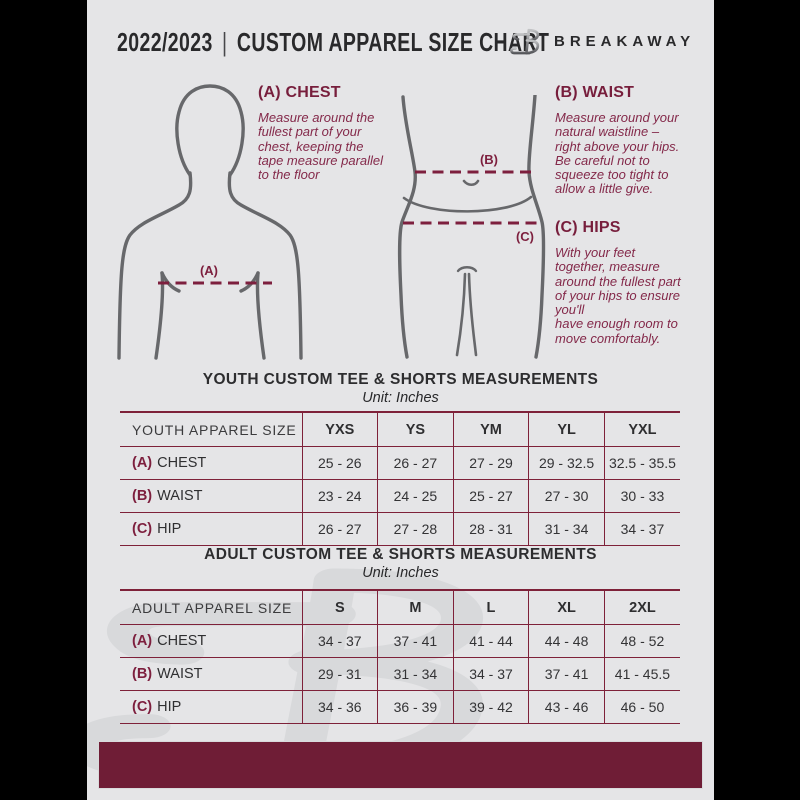  I want to click on hips-heading: (C) HIPS, so click(588, 227).